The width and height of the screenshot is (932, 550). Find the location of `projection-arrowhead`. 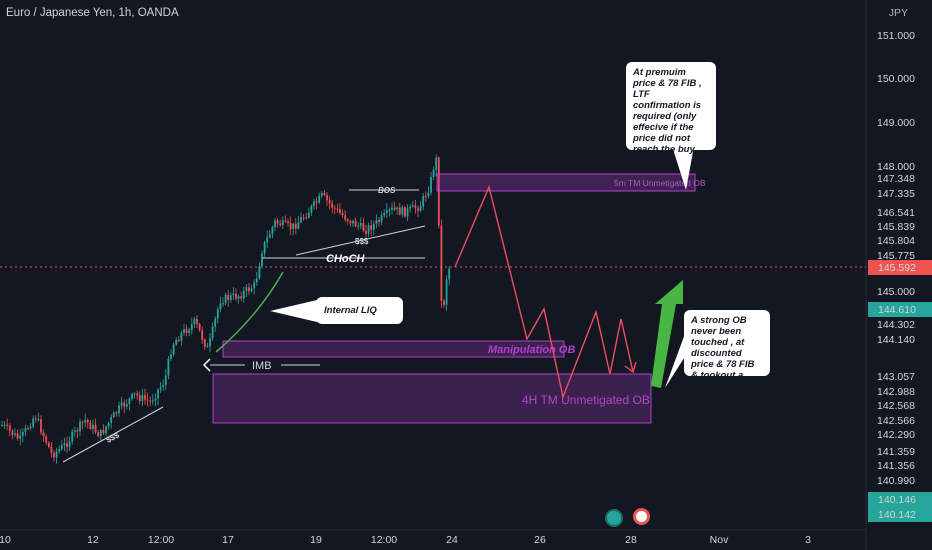

projection-arrowhead is located at coordinates (630, 367).